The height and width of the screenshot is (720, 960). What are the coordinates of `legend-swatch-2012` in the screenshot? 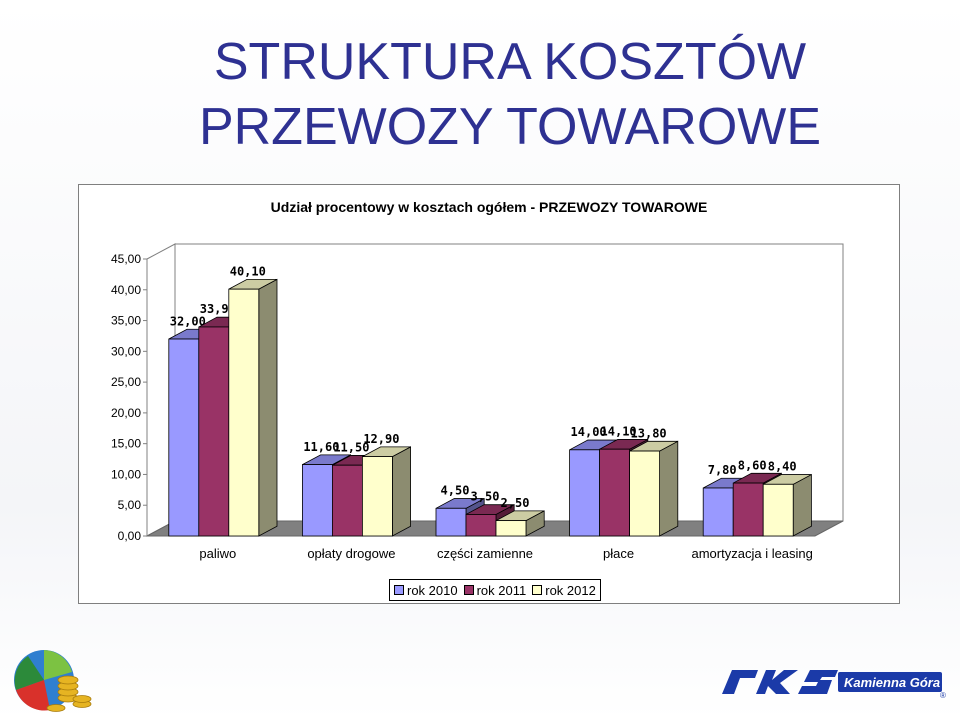 It's located at (537, 590).